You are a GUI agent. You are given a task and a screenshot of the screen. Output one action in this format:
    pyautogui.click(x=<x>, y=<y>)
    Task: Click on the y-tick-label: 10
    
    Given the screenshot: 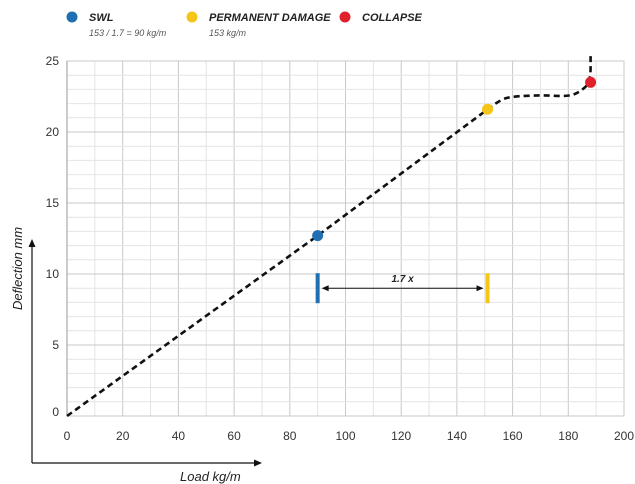 What is the action you would take?
    pyautogui.click(x=53, y=274)
    